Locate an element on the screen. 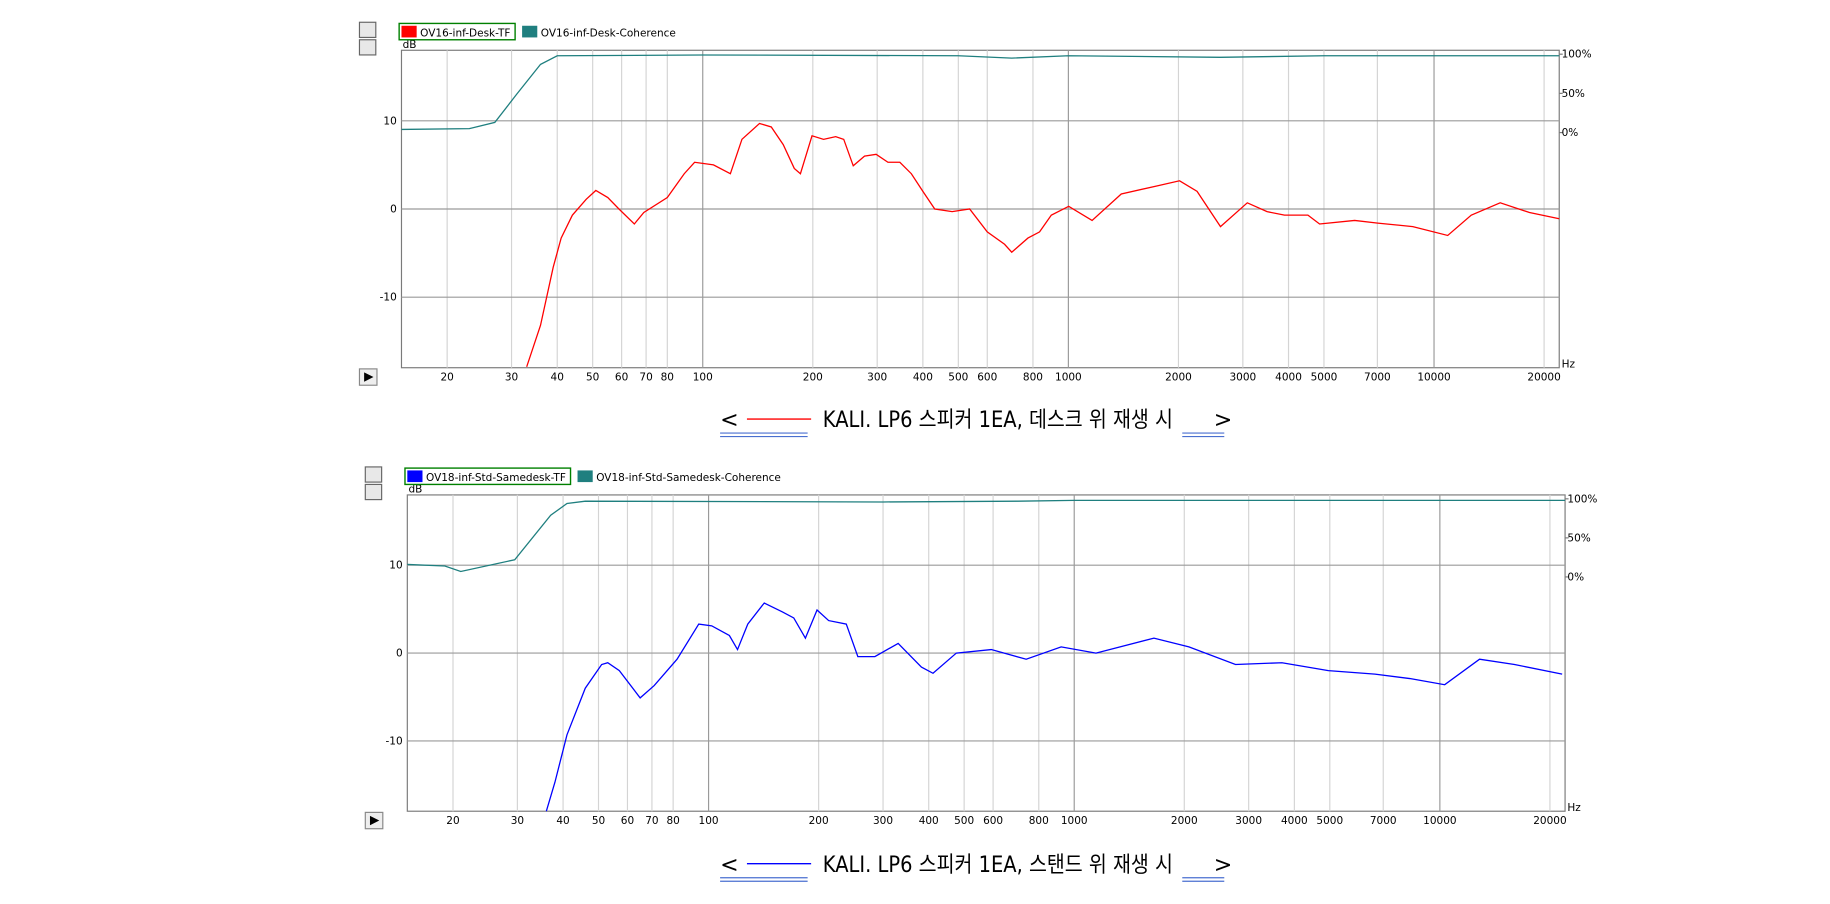  legend-label: OV16-inf-Desk-Coherence is located at coordinates (608, 33).